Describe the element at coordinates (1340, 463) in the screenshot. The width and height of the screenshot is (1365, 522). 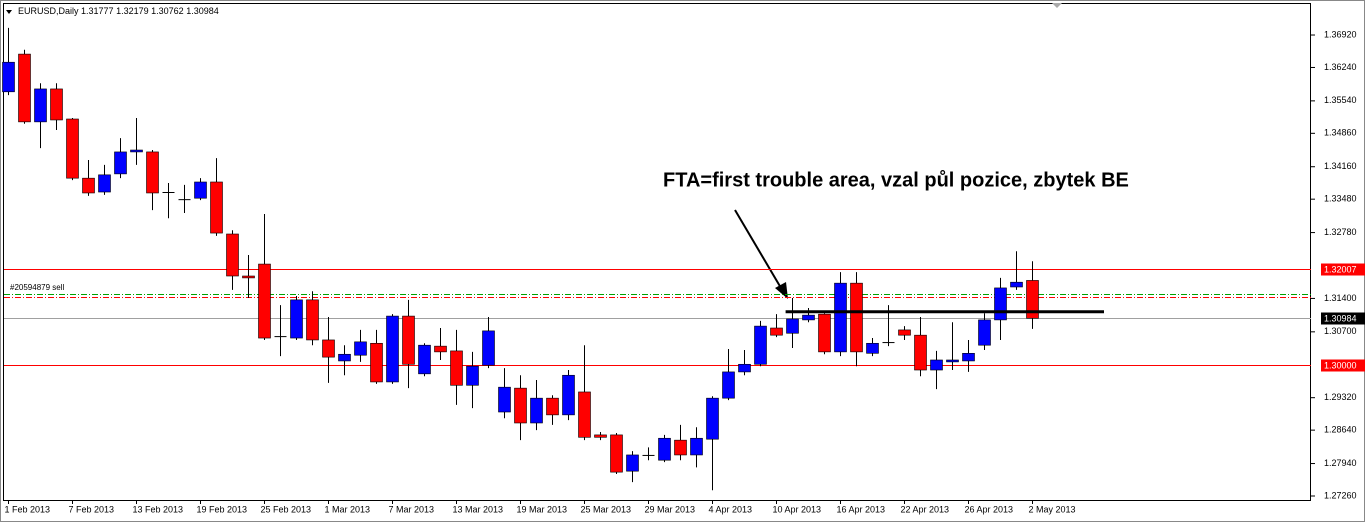
I see `y-tick-label: 1.27940` at that location.